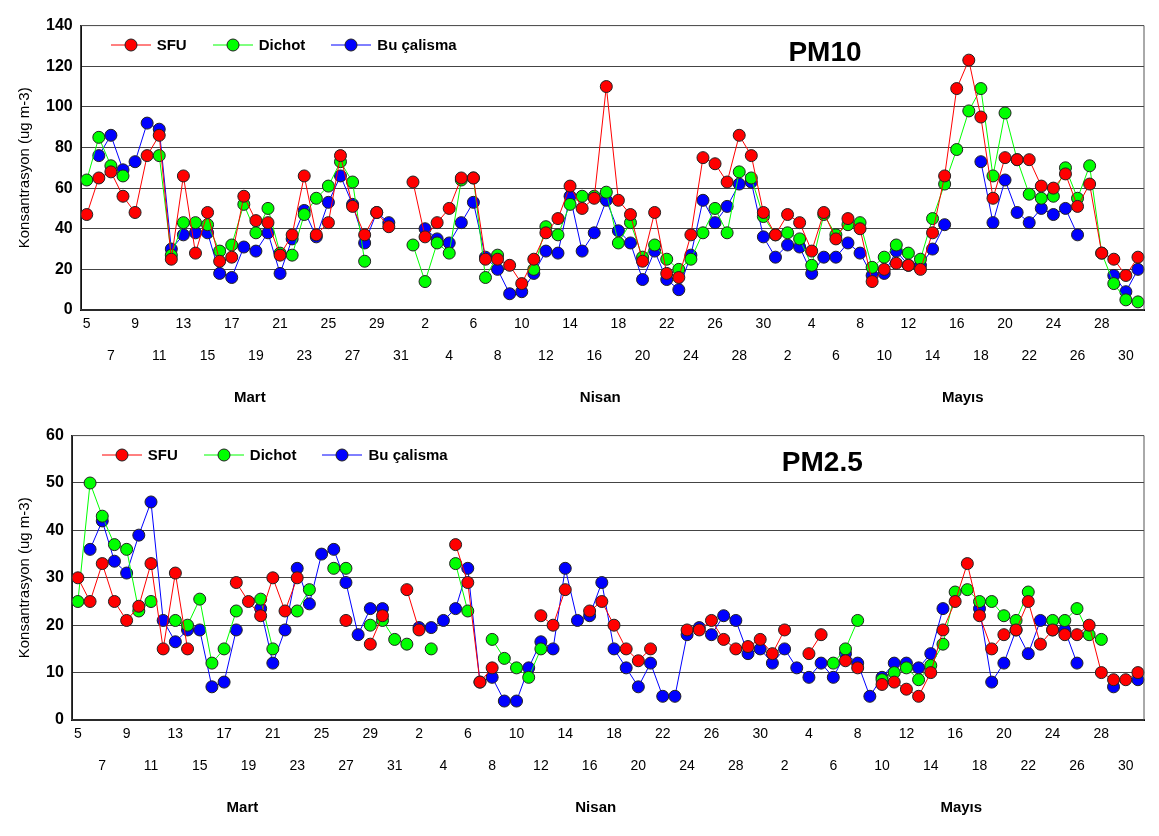 The image size is (1159, 836). What do you see at coordinates (159, 354) in the screenshot?
I see `x-tick-label: 11` at bounding box center [159, 354].